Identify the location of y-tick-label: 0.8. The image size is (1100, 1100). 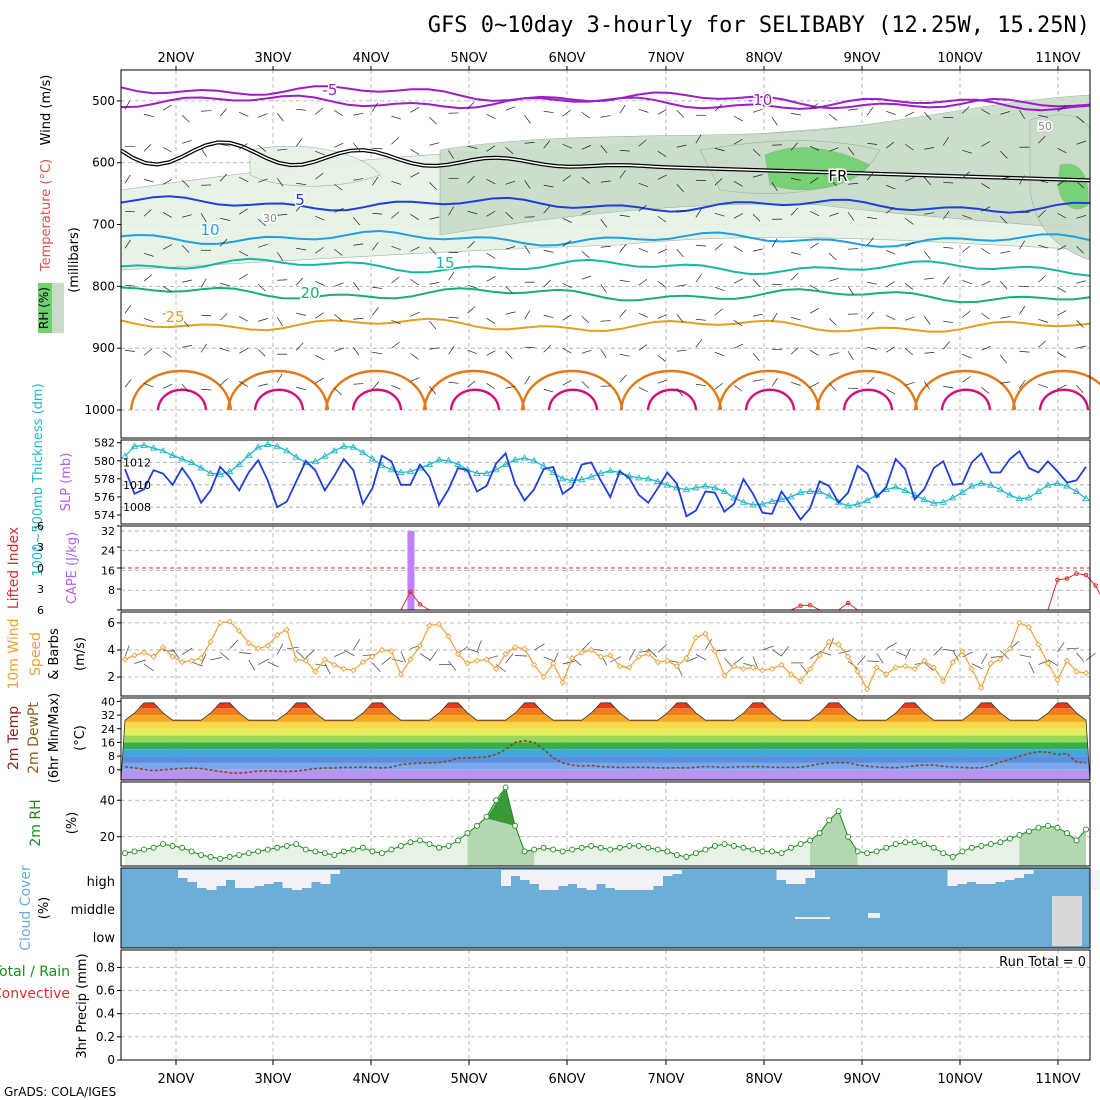
(105, 967).